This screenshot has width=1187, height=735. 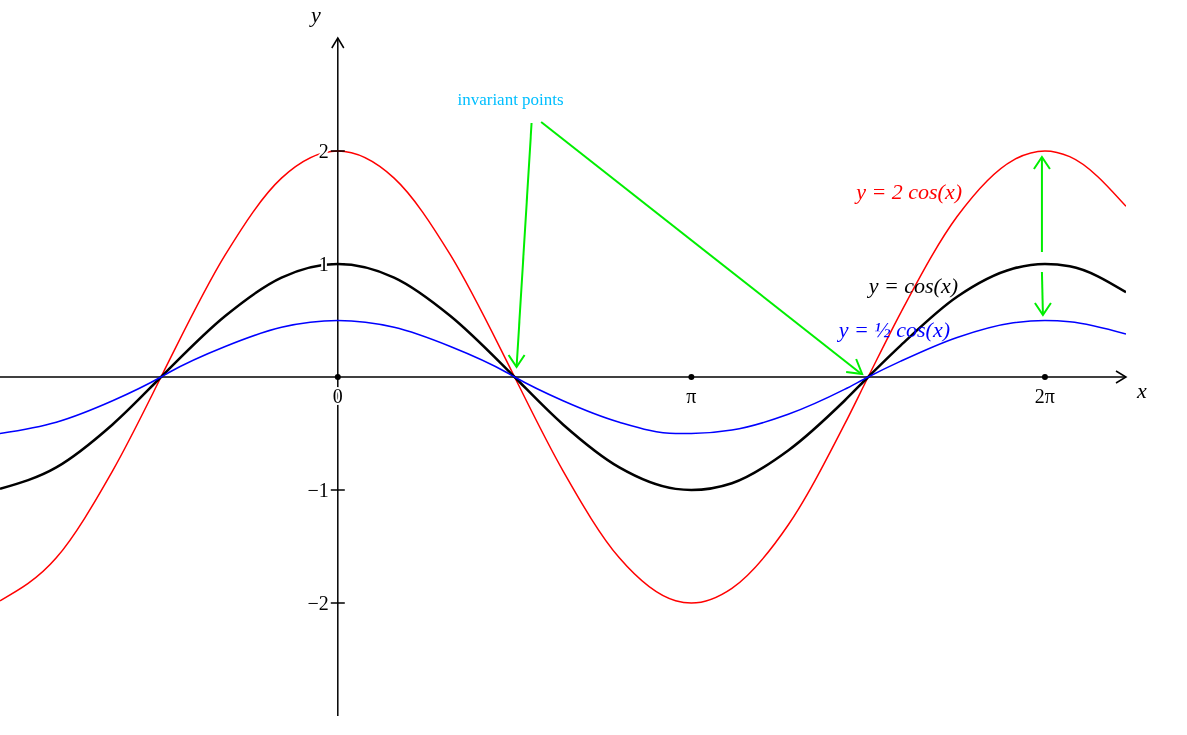 What do you see at coordinates (1044, 396) in the screenshot?
I see `x-tick-label: 2π` at bounding box center [1044, 396].